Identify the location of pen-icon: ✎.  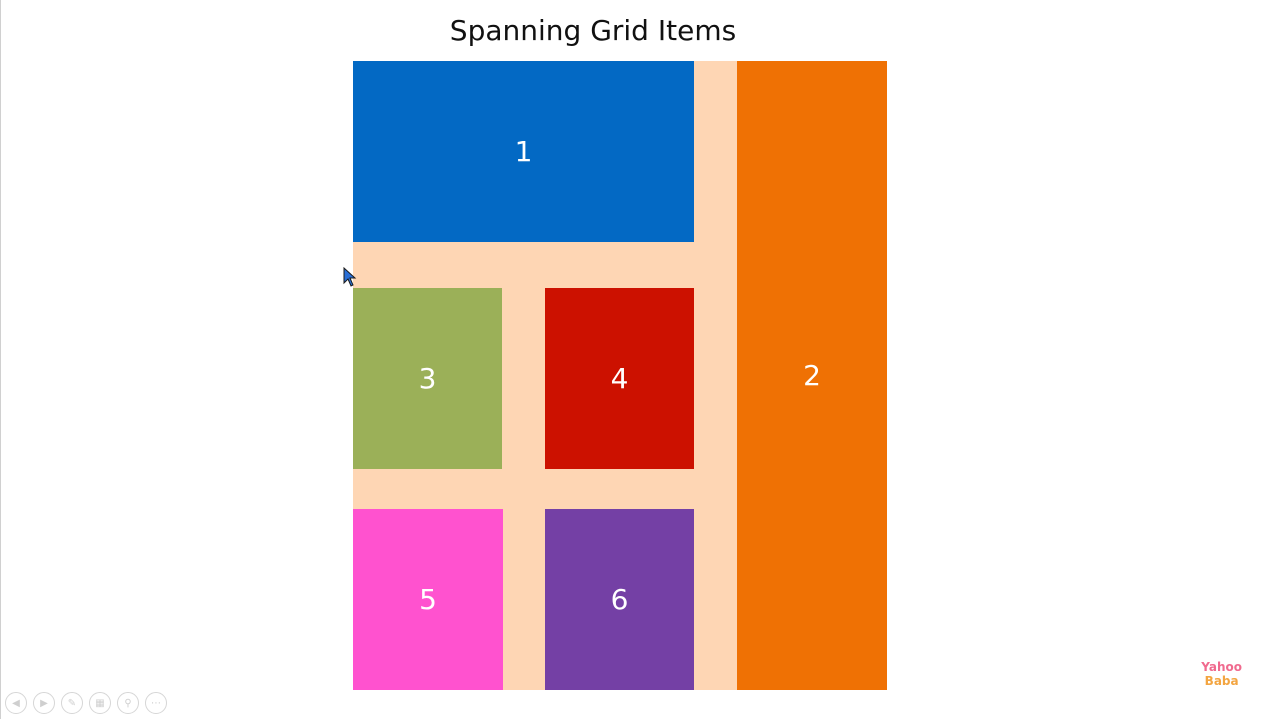
(72, 703).